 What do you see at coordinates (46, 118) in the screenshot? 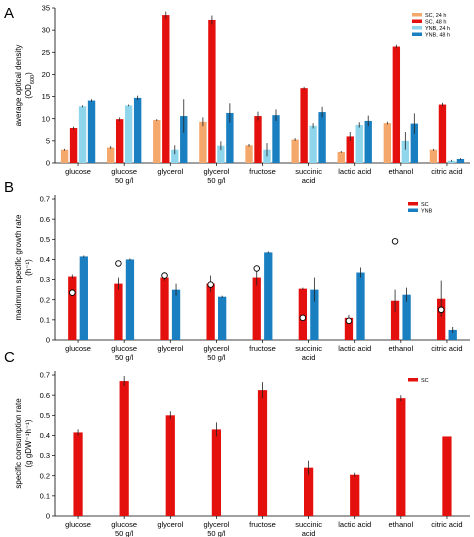
I see `y-tick-label: 10` at bounding box center [46, 118].